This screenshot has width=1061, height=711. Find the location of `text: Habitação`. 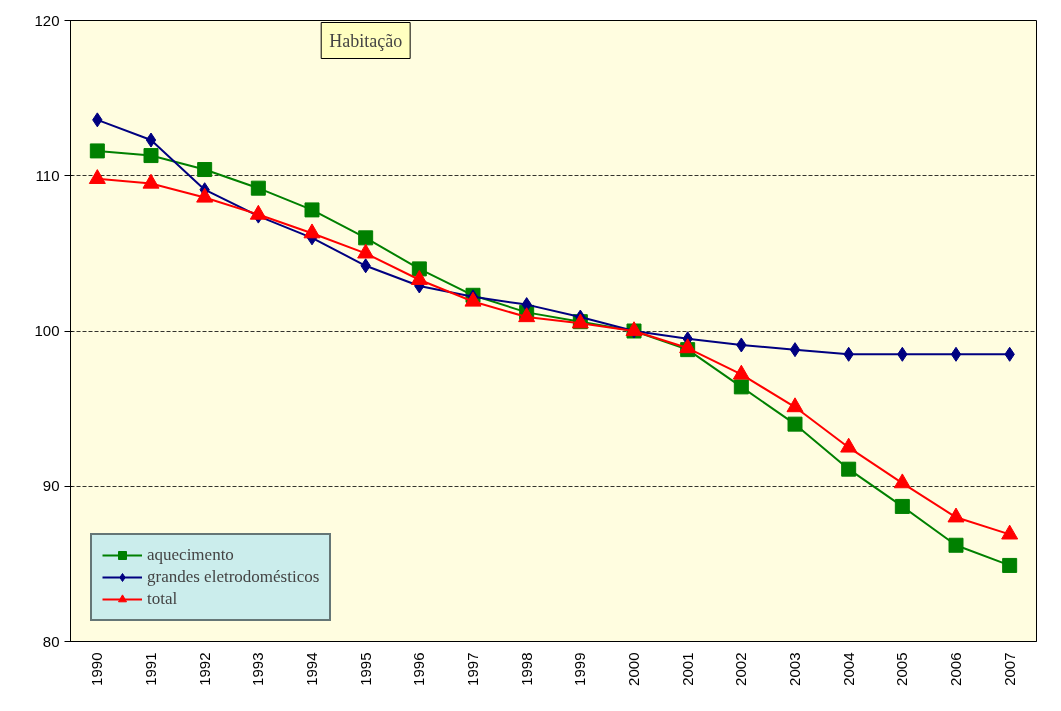

text: Habitação is located at coordinates (366, 40).